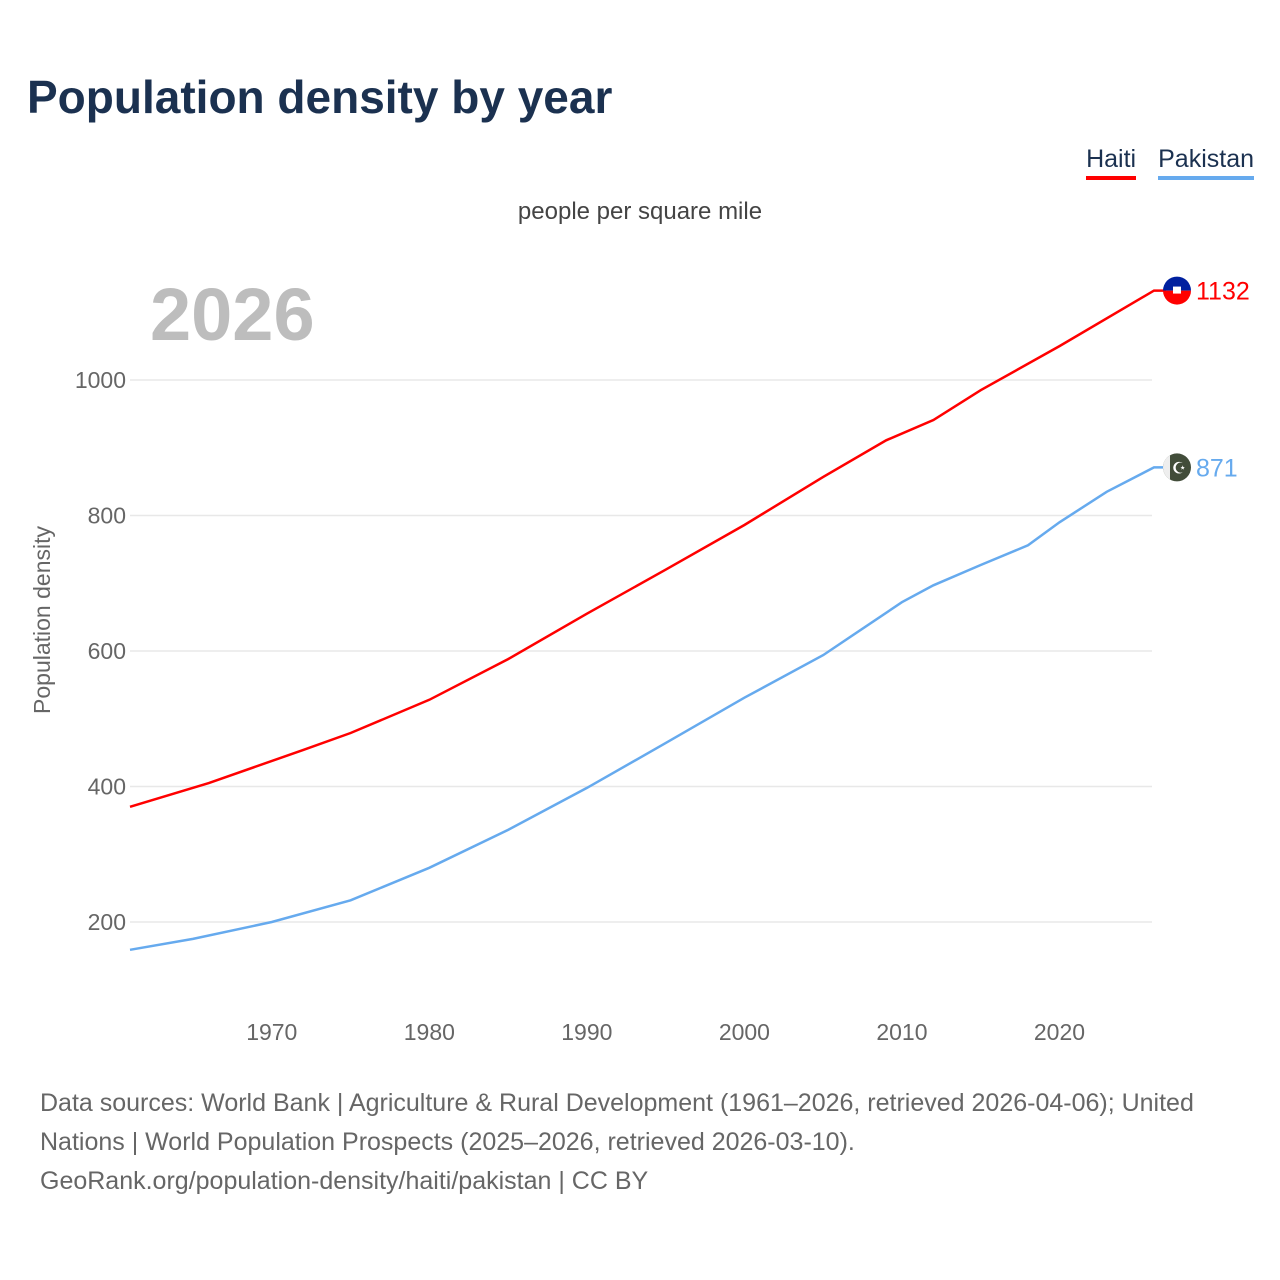 This screenshot has height=1280, width=1280. I want to click on legend: Haiti Pakistan, so click(1170, 162).